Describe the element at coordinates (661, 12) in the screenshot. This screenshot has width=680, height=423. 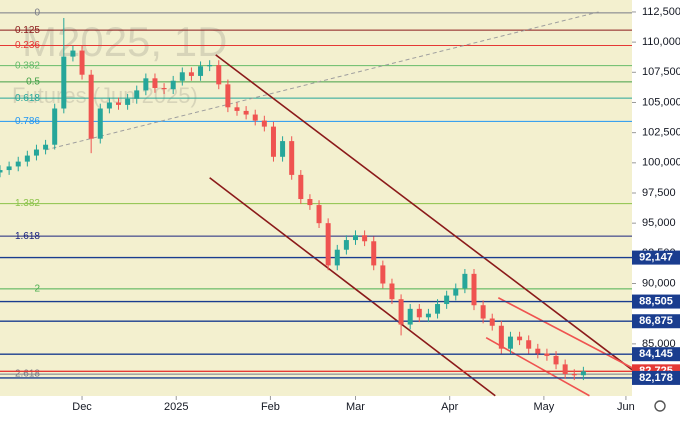
I see `y-tick-label: 112,500` at that location.